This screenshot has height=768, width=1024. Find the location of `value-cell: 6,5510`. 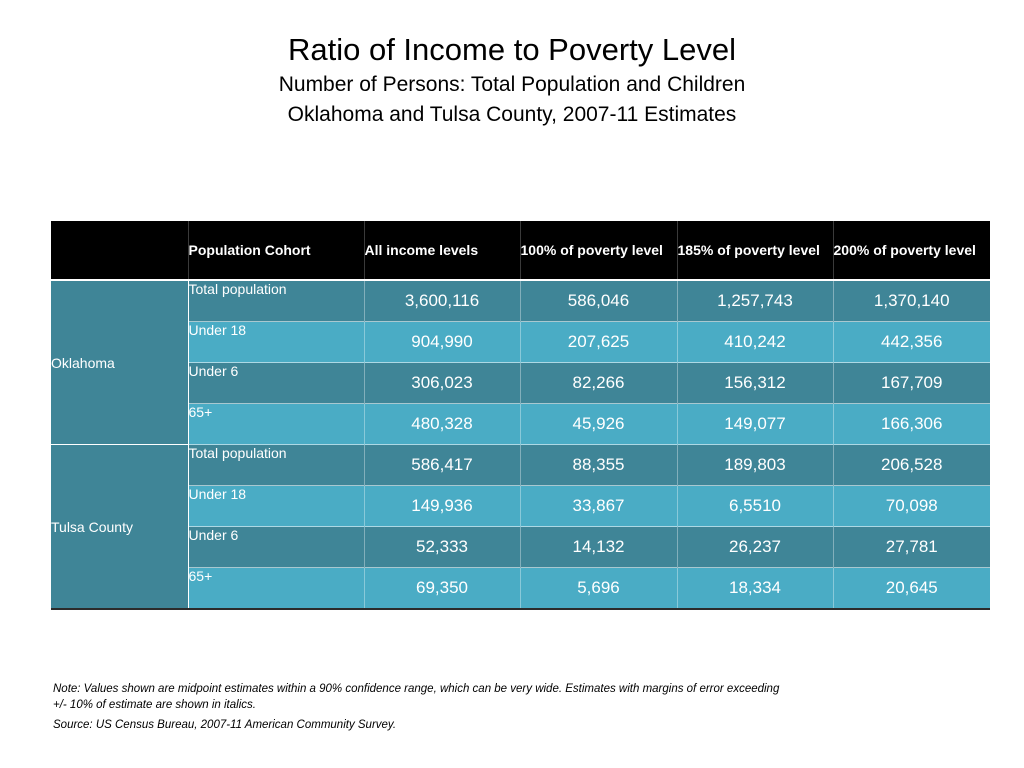

value-cell: 6,5510 is located at coordinates (754, 506).